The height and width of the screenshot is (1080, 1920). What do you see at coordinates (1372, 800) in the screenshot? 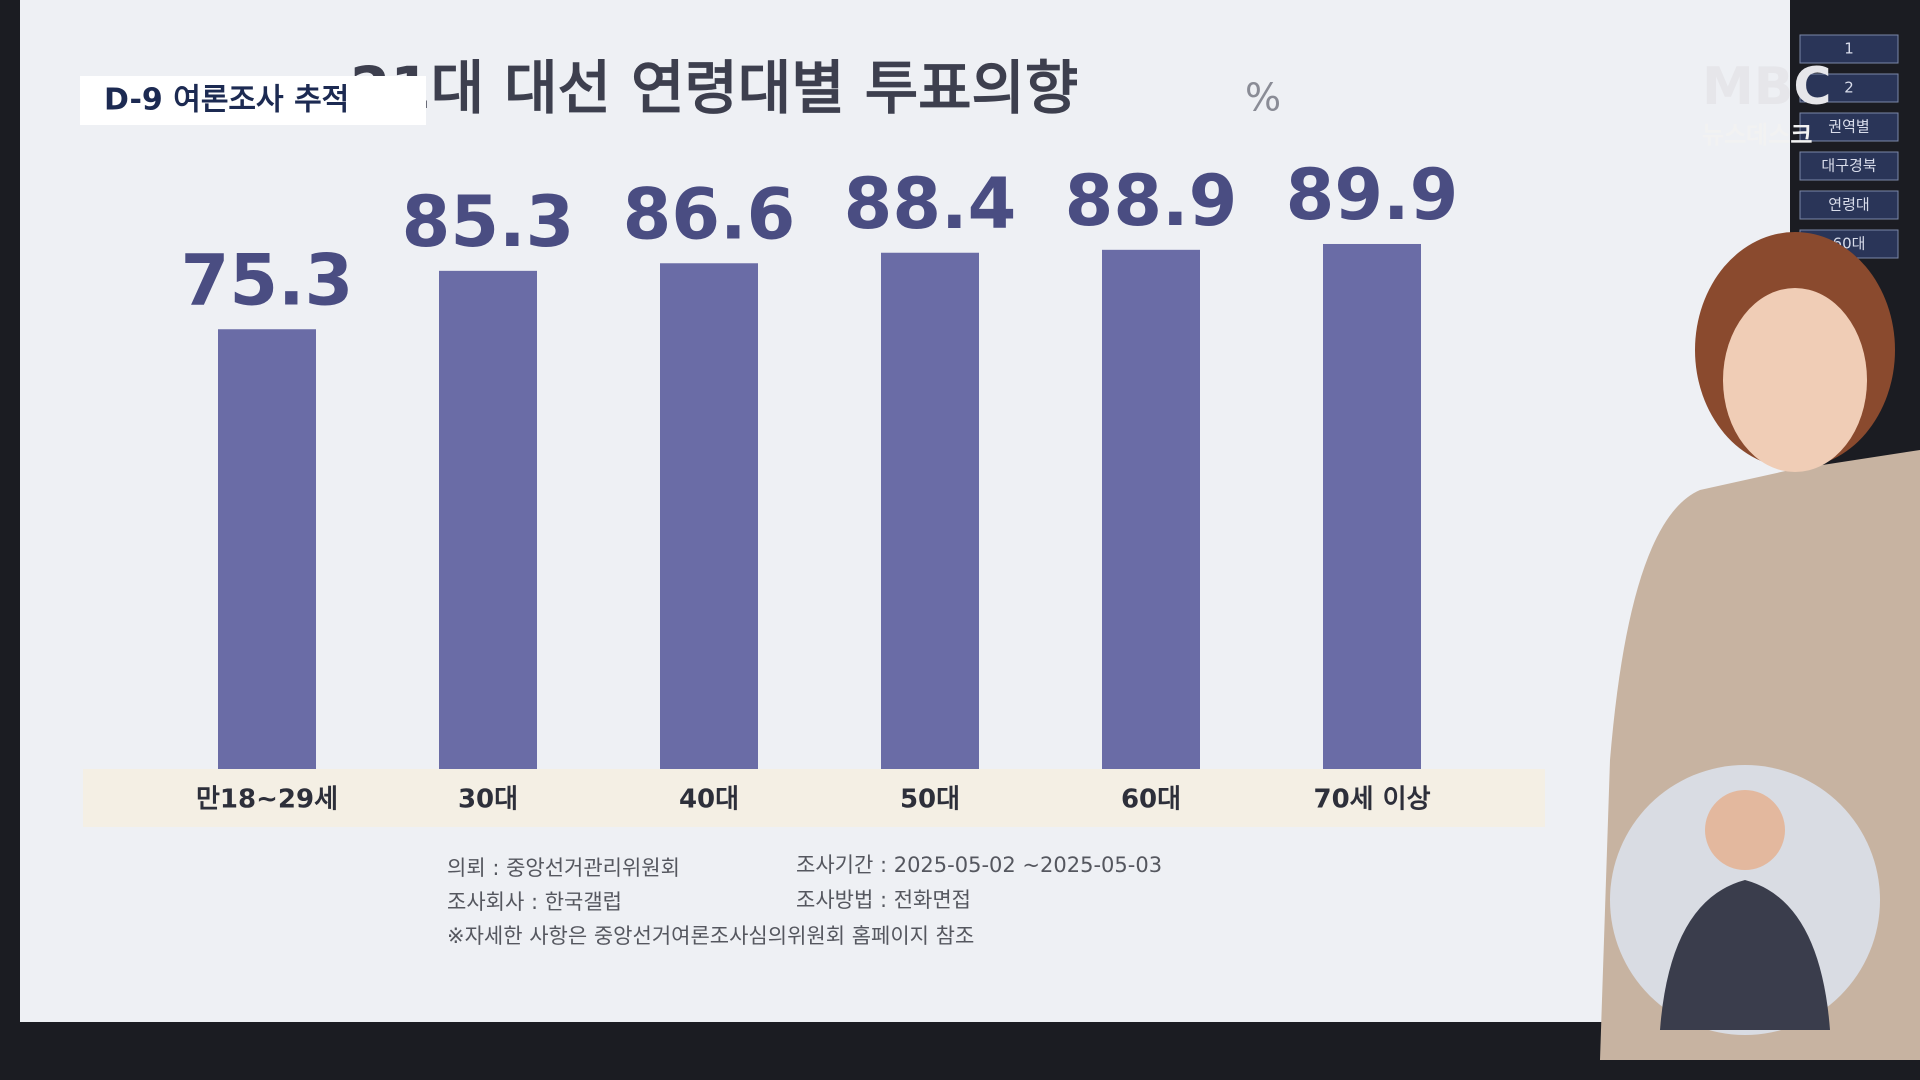
I see `category-label: 70세 이상` at bounding box center [1372, 800].